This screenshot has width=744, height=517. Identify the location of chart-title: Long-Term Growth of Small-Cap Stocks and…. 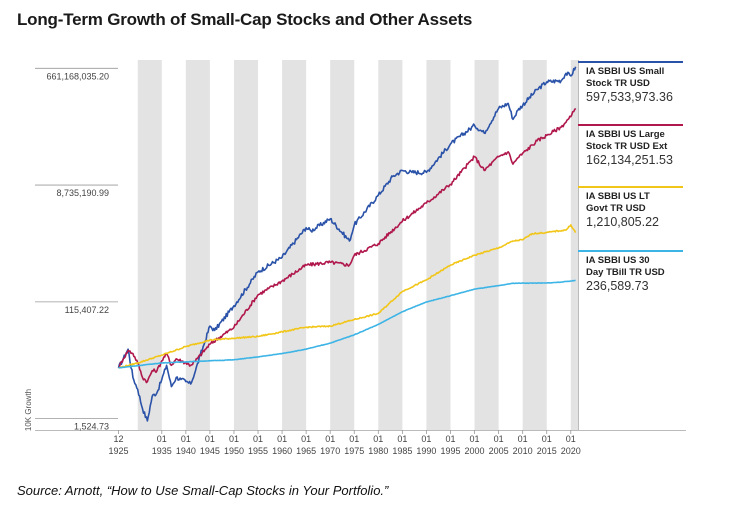
(245, 19).